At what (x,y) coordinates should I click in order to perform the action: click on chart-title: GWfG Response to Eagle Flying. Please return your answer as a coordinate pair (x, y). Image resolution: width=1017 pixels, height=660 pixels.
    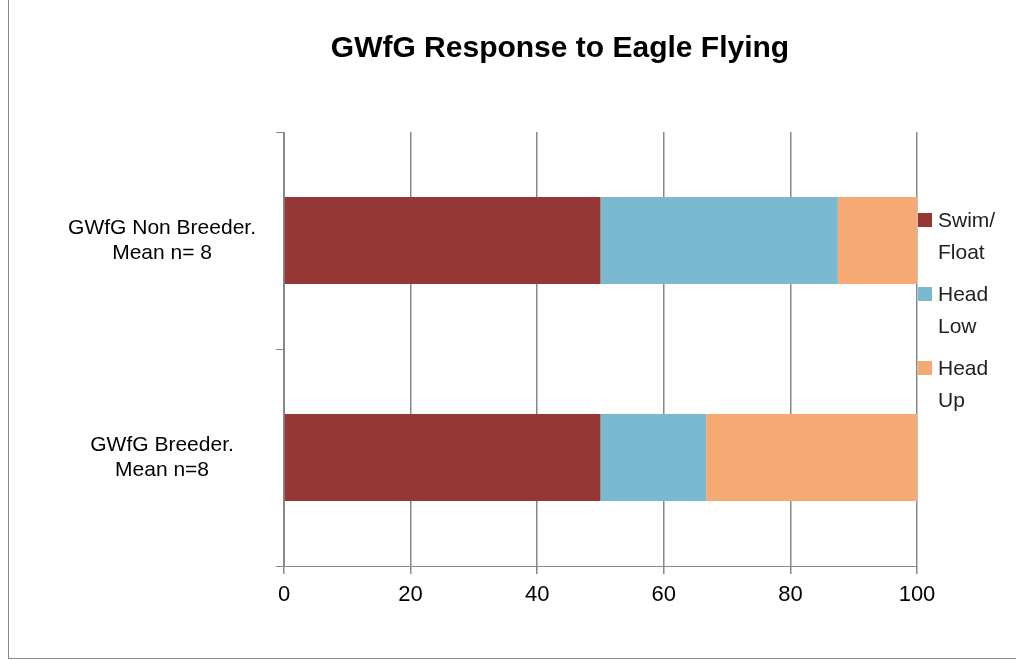
    Looking at the image, I should click on (560, 47).